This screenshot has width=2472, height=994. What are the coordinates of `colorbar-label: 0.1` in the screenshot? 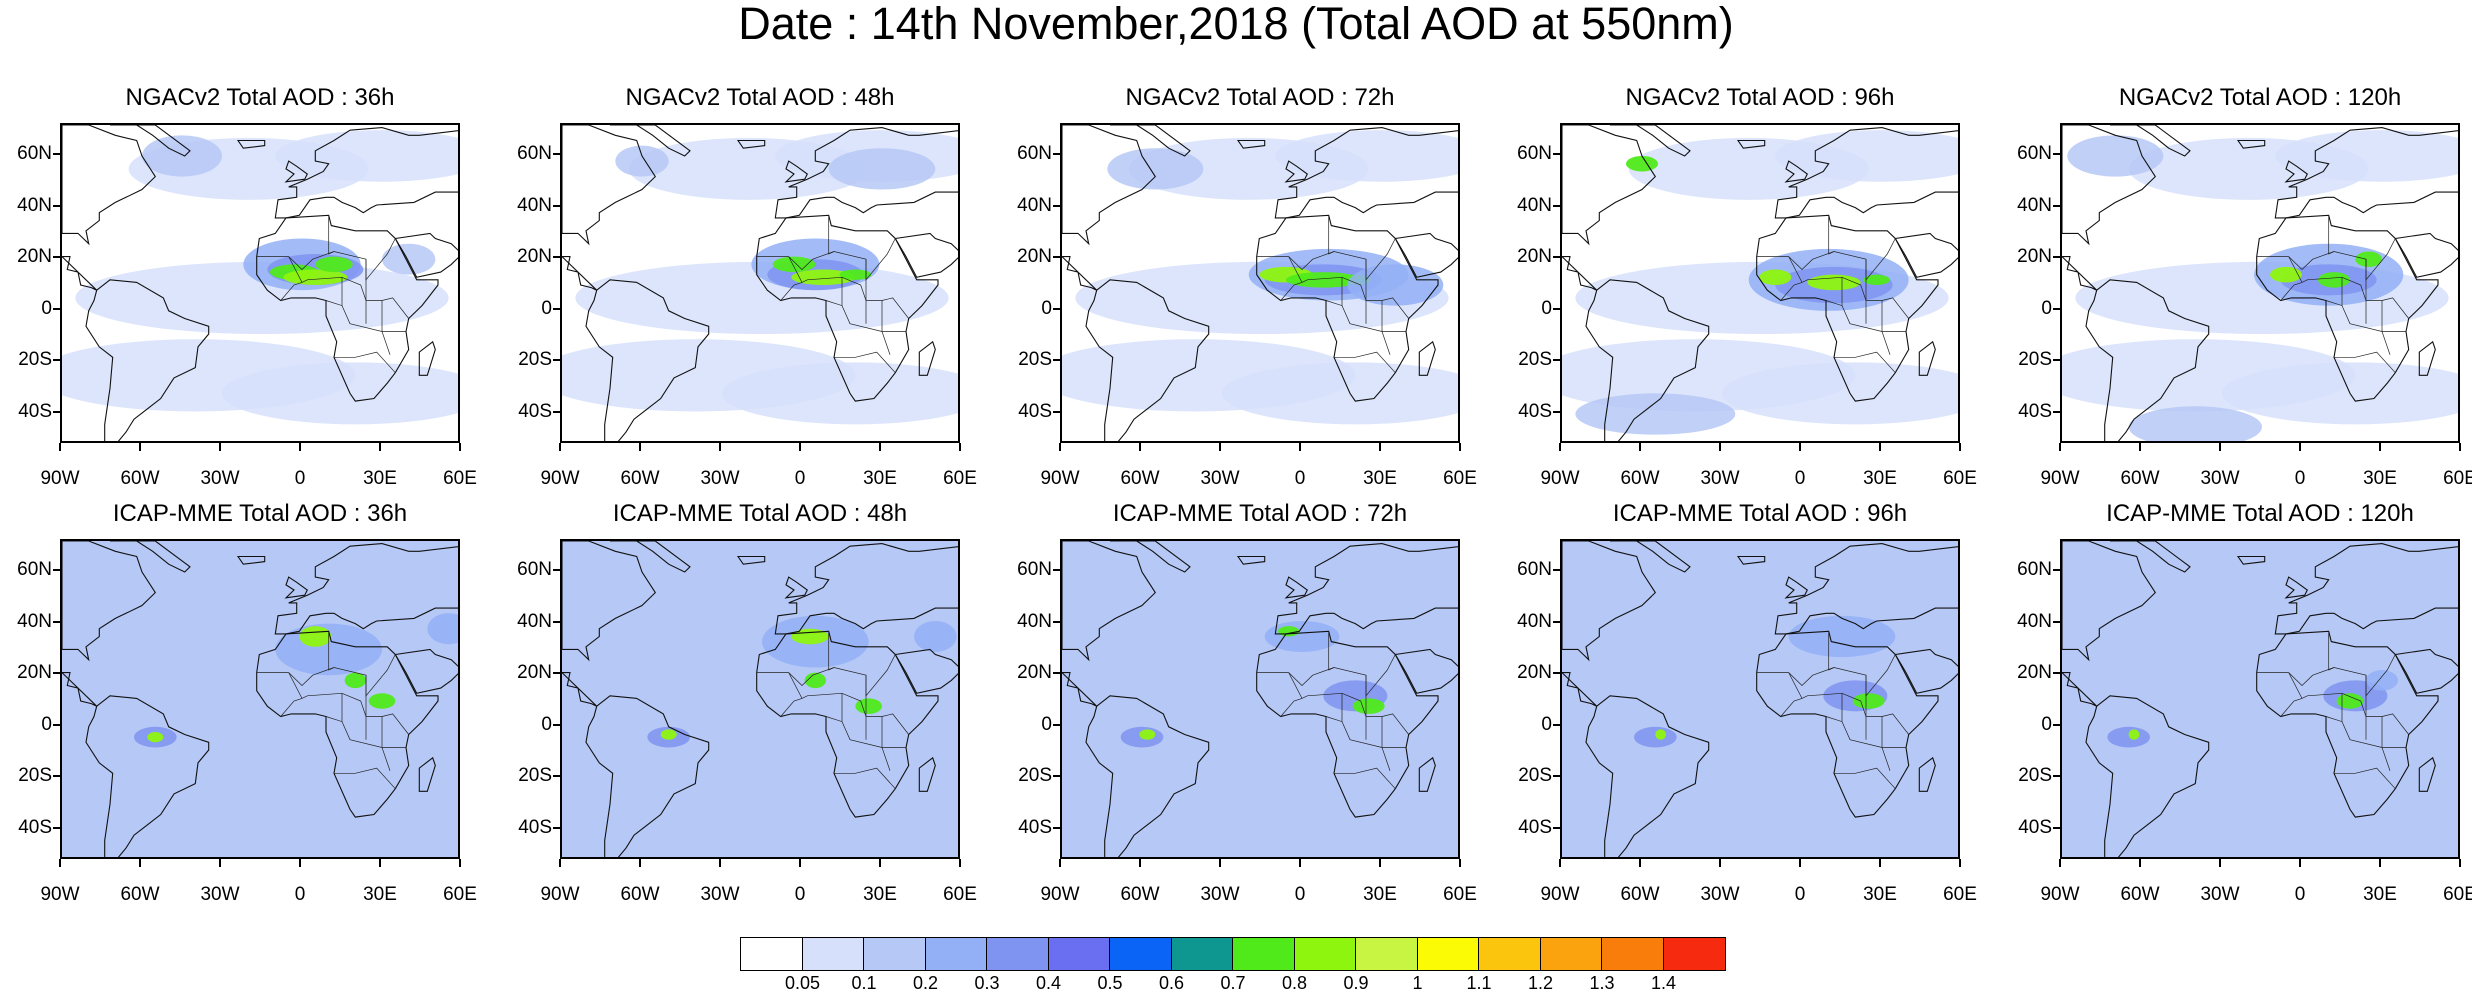 It's located at (864, 983).